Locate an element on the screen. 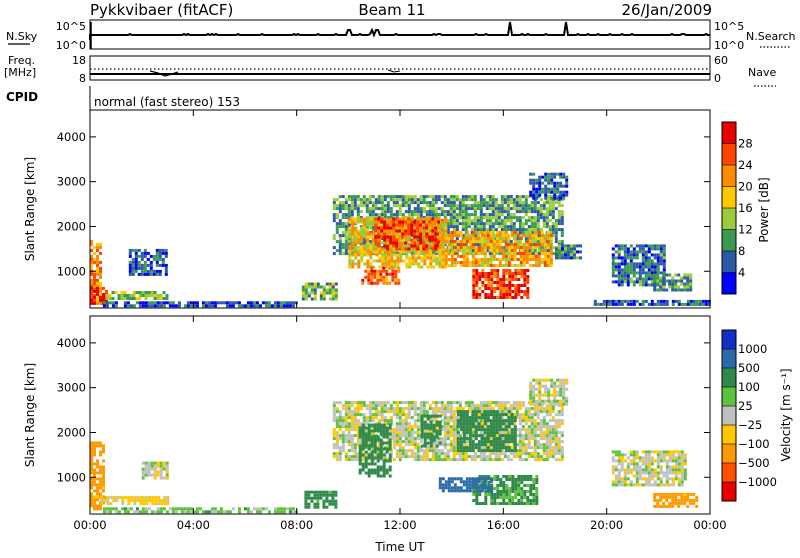 Image resolution: width=800 pixels, height=558 pixels. nsky-trace is located at coordinates (400, 31).